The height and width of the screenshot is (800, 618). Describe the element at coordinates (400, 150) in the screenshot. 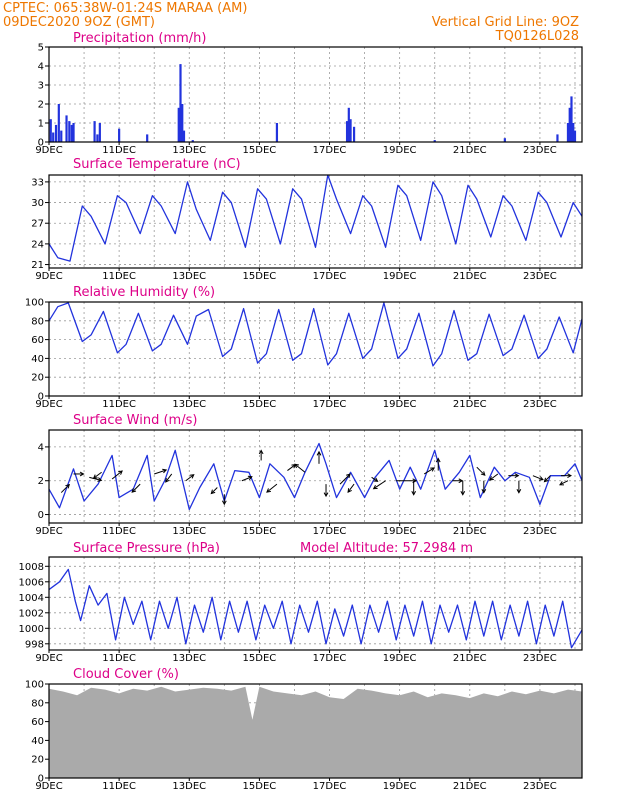

I see `precip-xtick-label: 19DEC` at that location.